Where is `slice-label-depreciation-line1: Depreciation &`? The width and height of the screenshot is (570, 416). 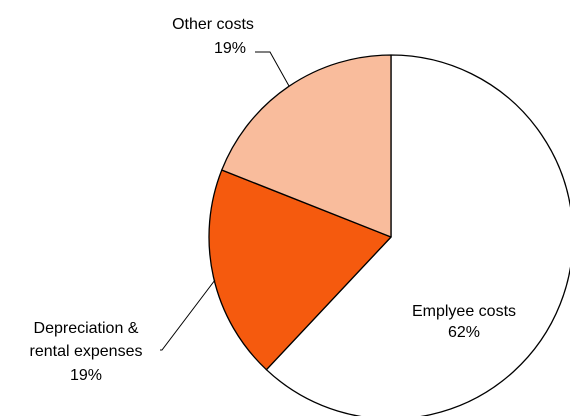 slice-label-depreciation-line1: Depreciation & is located at coordinates (86, 328).